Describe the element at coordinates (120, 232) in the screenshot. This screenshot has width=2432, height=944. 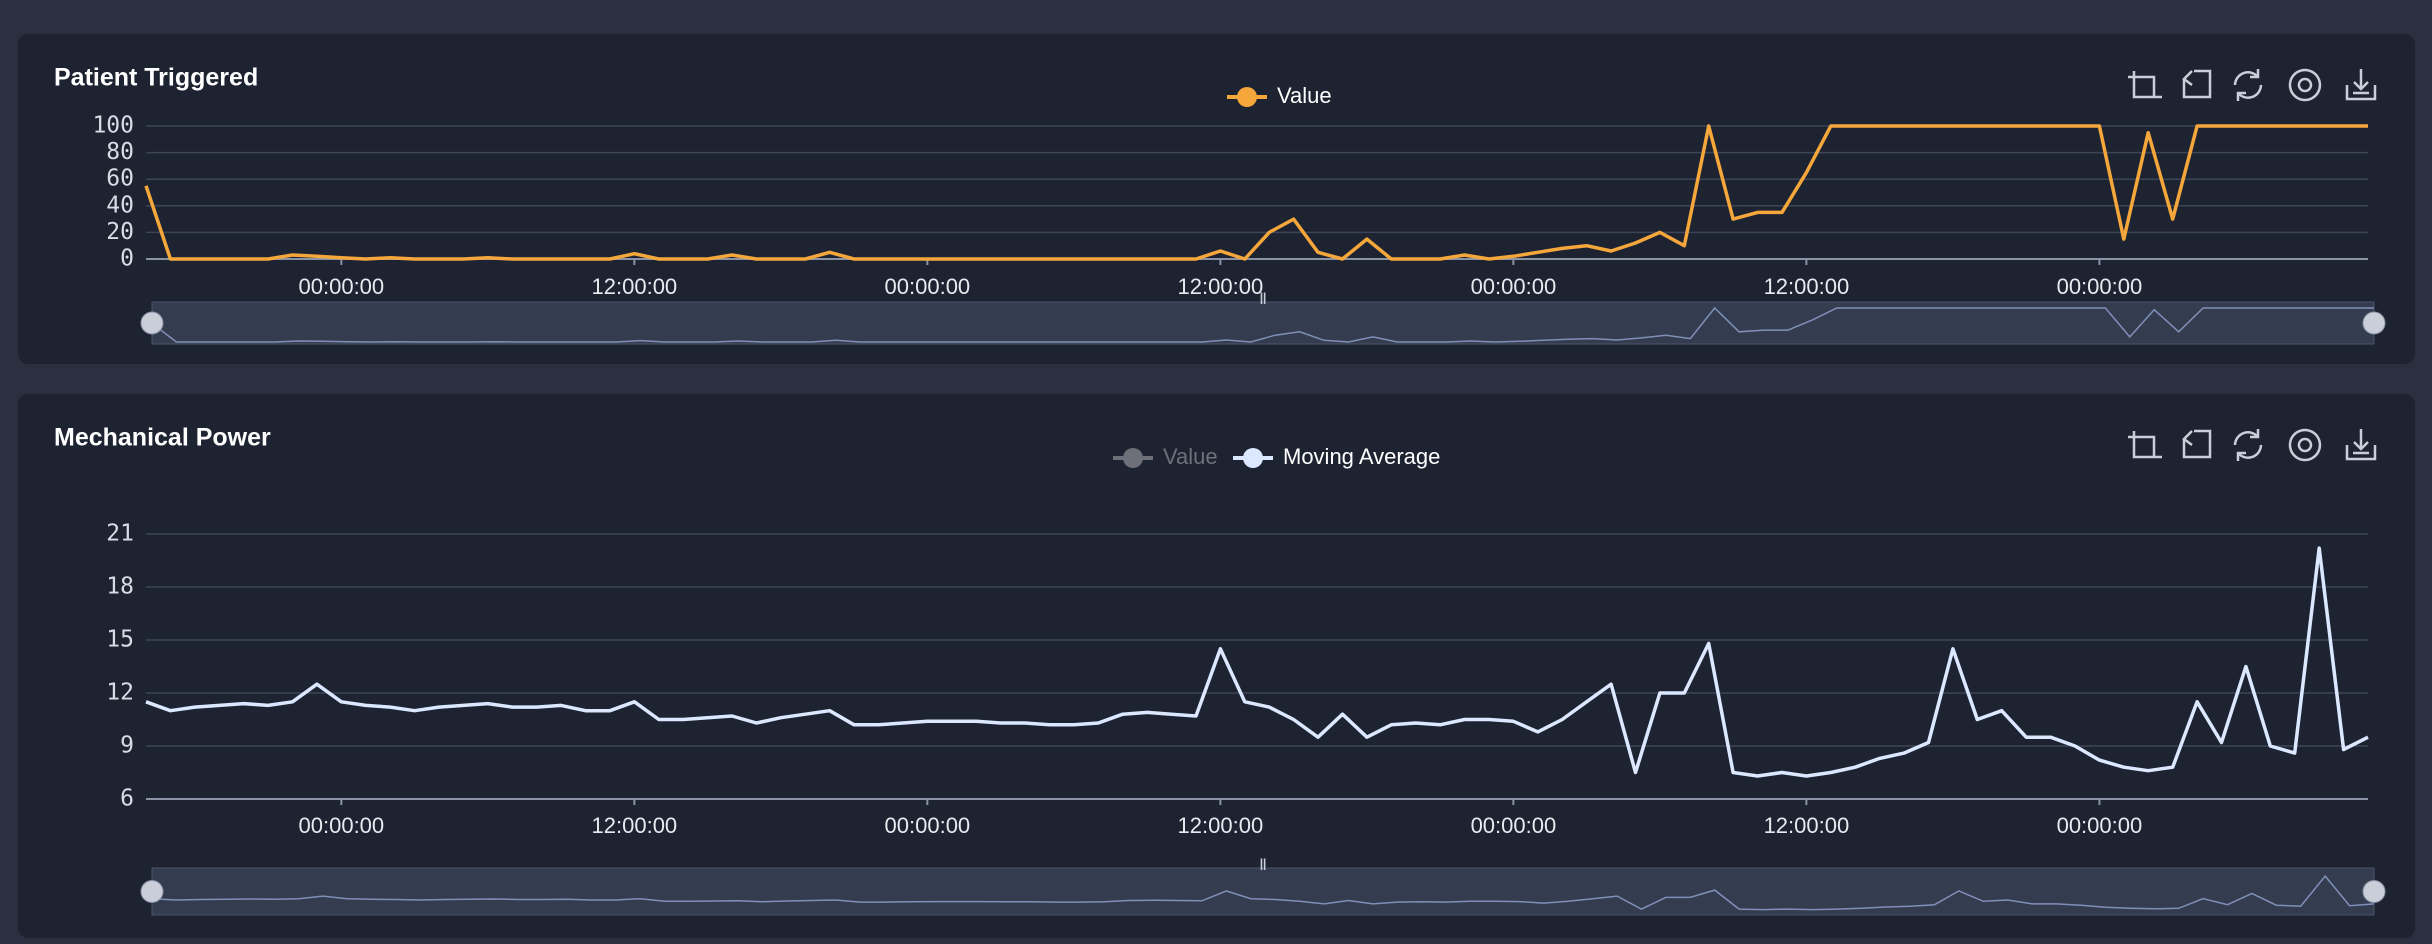
I see `y-tick-label: 20` at that location.